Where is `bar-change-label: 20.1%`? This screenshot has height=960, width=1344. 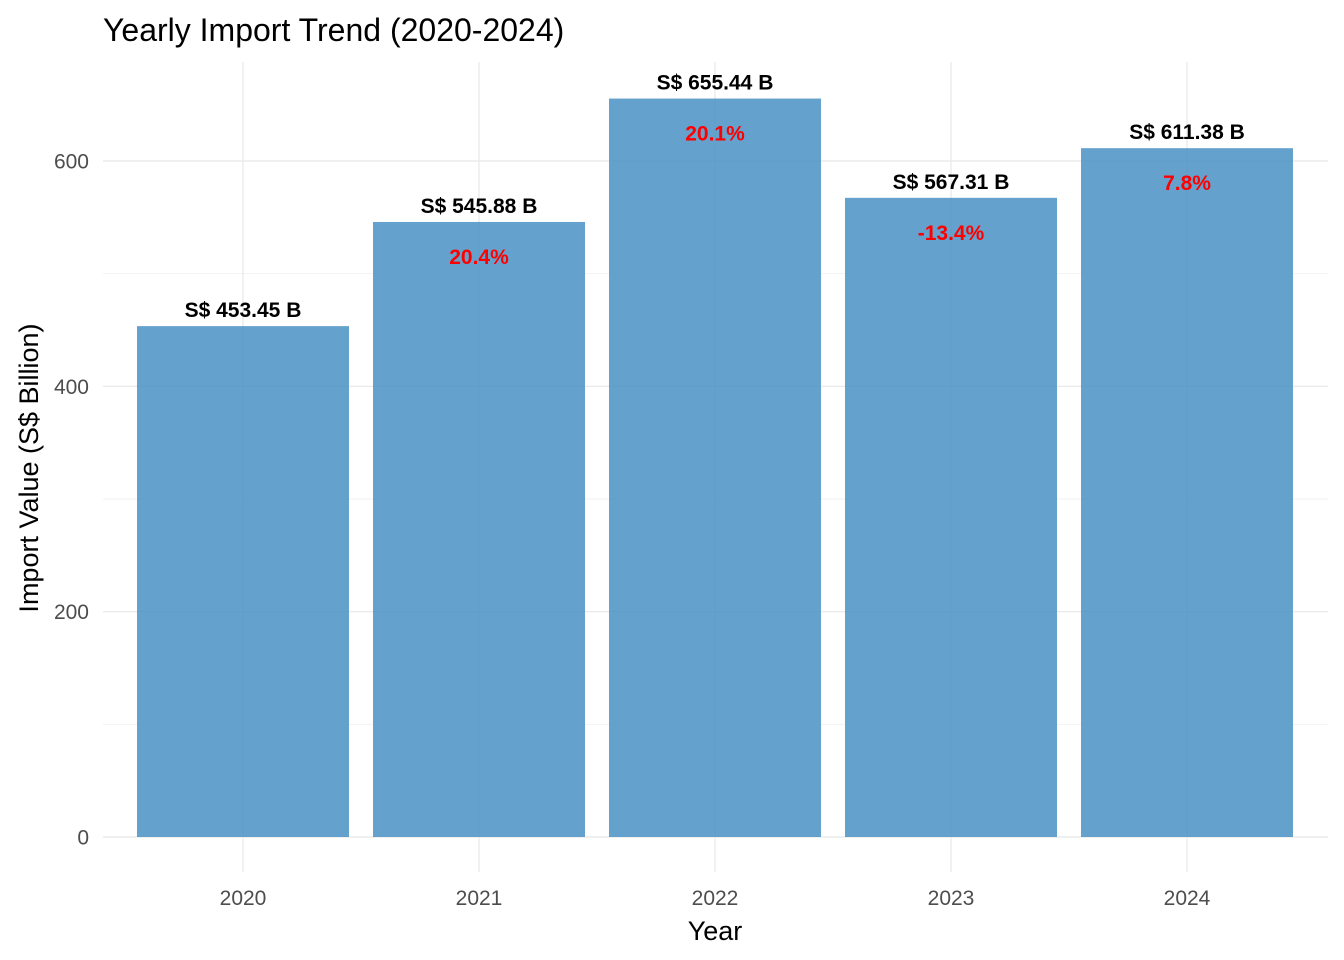 bar-change-label: 20.1% is located at coordinates (715, 134).